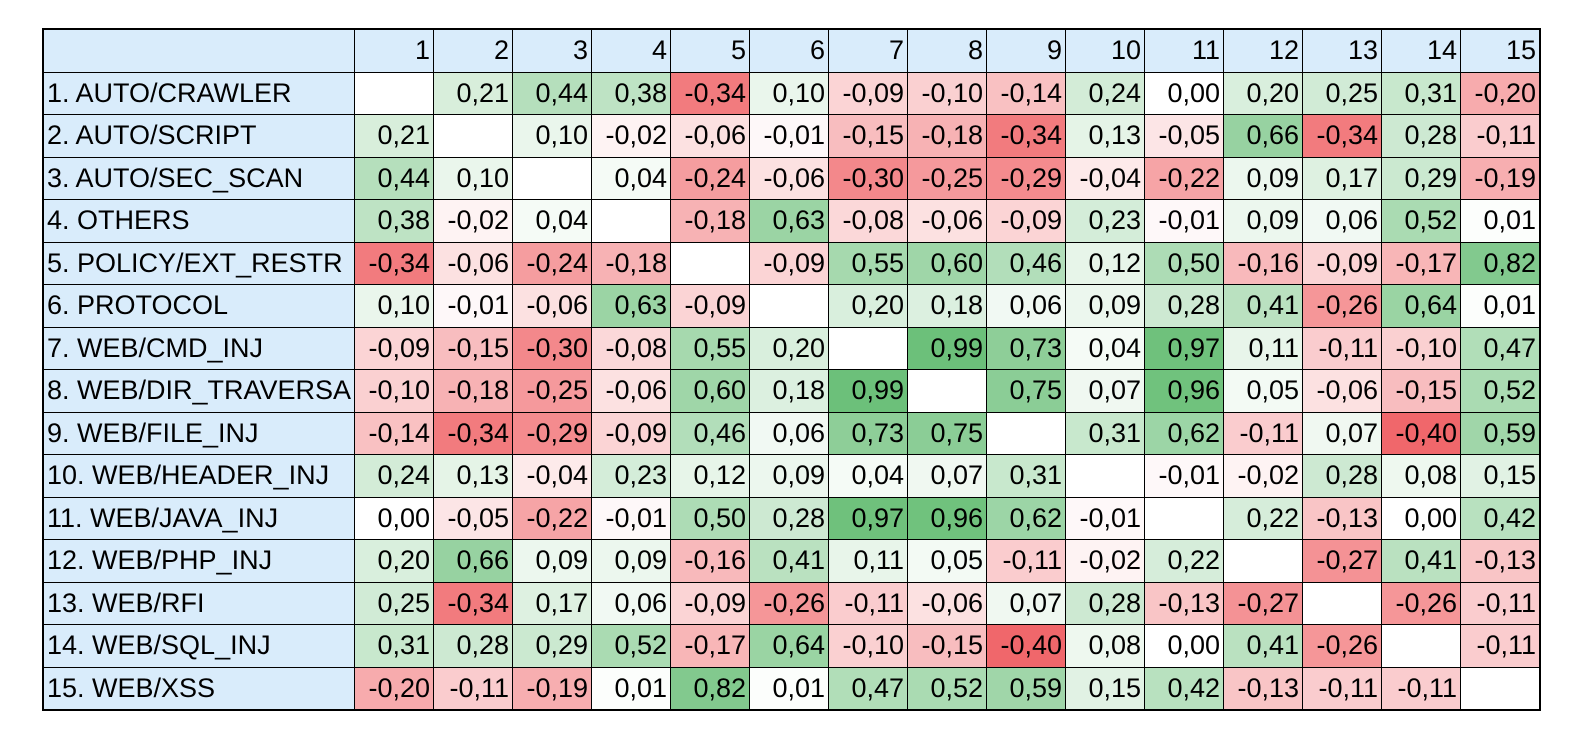 The height and width of the screenshot is (750, 1588). Describe the element at coordinates (1421, 476) in the screenshot. I see `correlation-cell: 0,08` at that location.